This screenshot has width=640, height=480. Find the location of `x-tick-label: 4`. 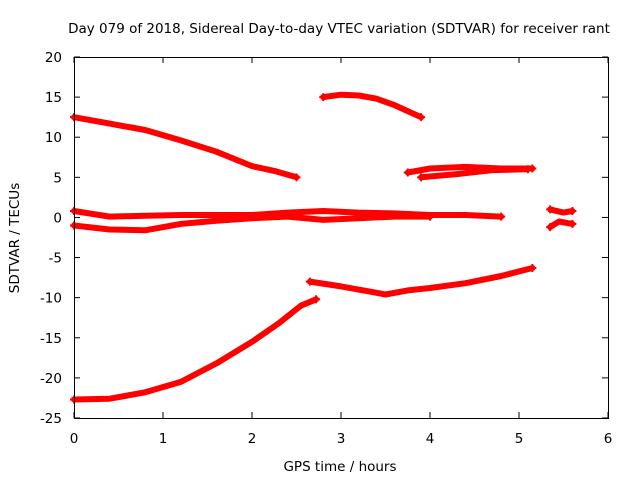

x-tick-label: 4 is located at coordinates (430, 439).